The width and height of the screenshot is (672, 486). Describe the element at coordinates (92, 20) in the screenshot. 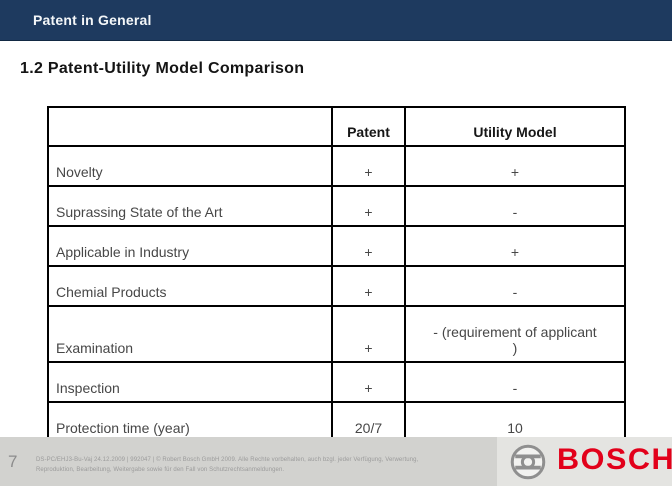

I see `slide-title: Patent in General` at that location.